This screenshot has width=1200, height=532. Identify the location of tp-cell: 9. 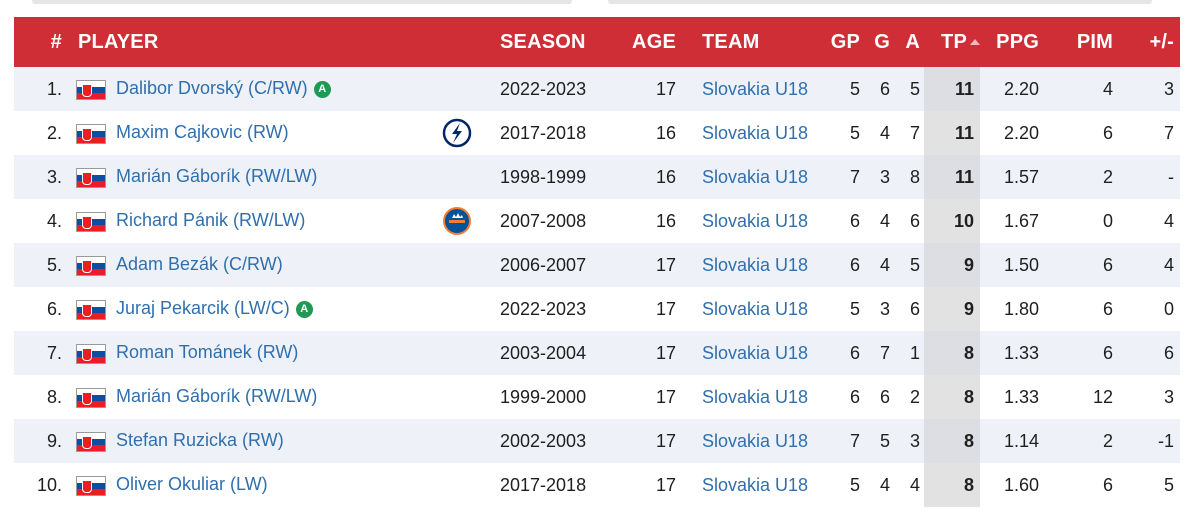
(952, 309).